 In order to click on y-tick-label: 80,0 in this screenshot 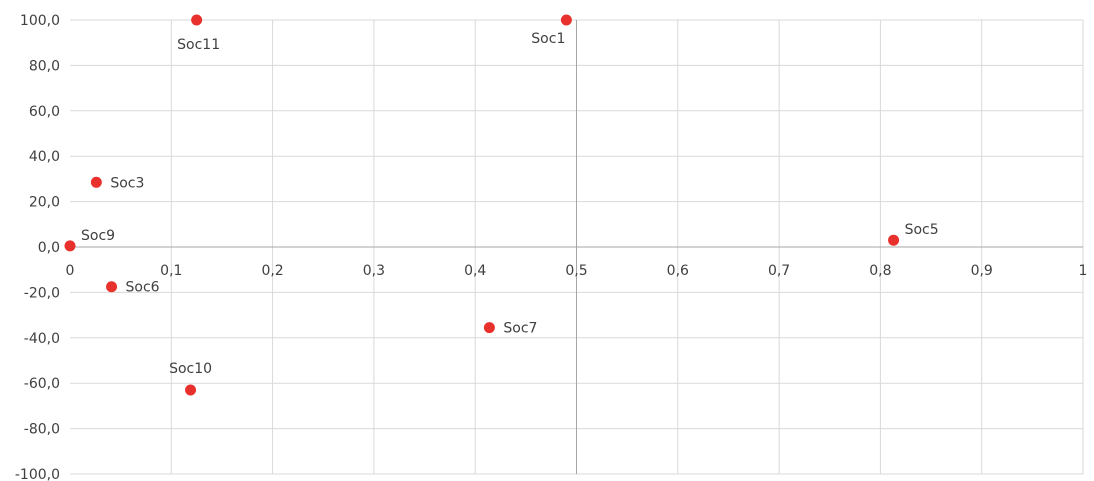, I will do `click(44, 66)`.